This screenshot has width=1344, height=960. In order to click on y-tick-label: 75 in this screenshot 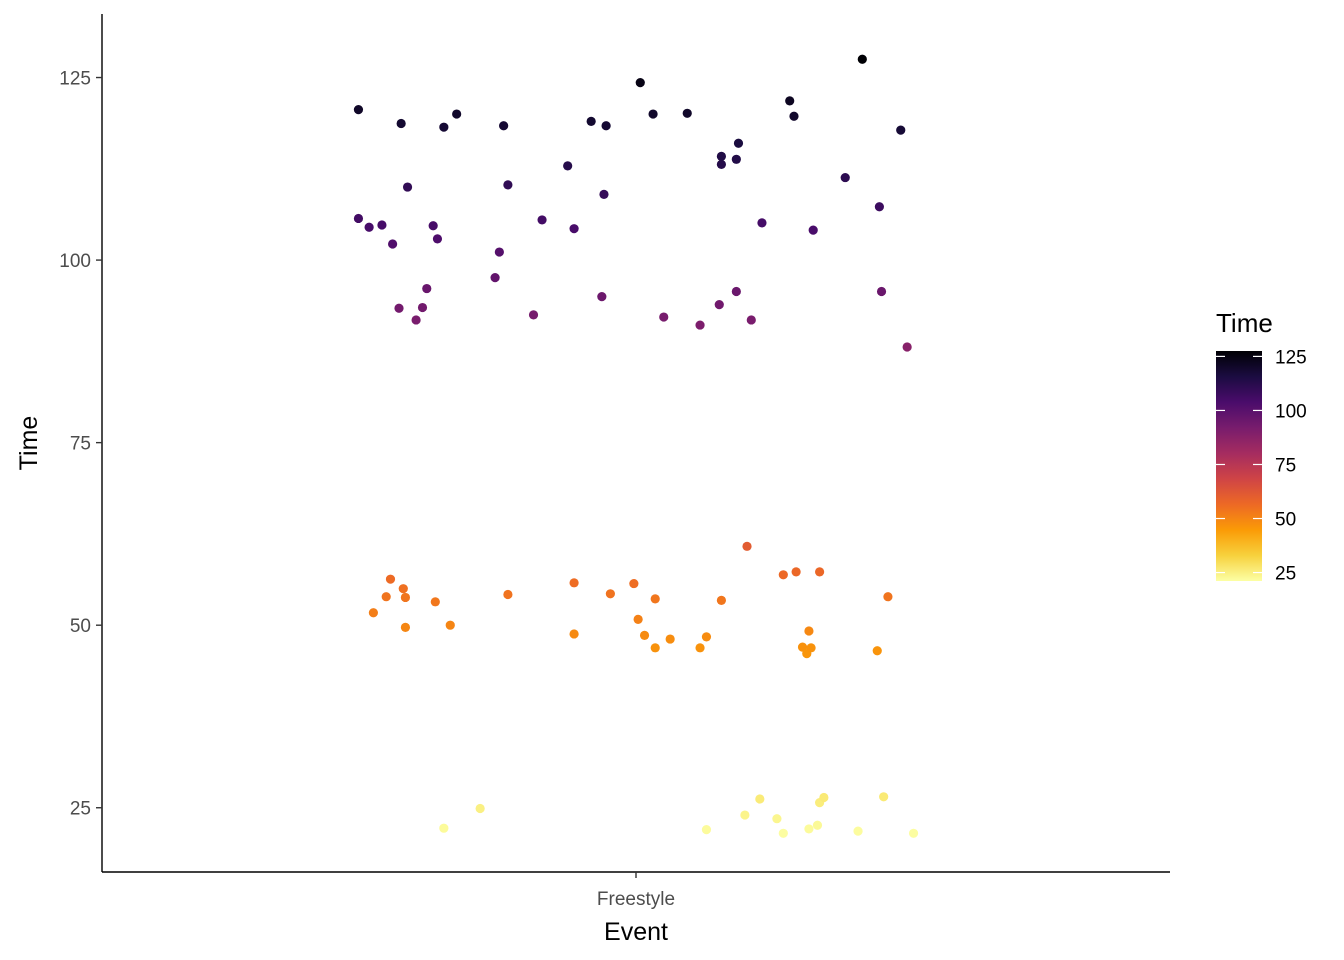, I will do `click(80, 444)`.